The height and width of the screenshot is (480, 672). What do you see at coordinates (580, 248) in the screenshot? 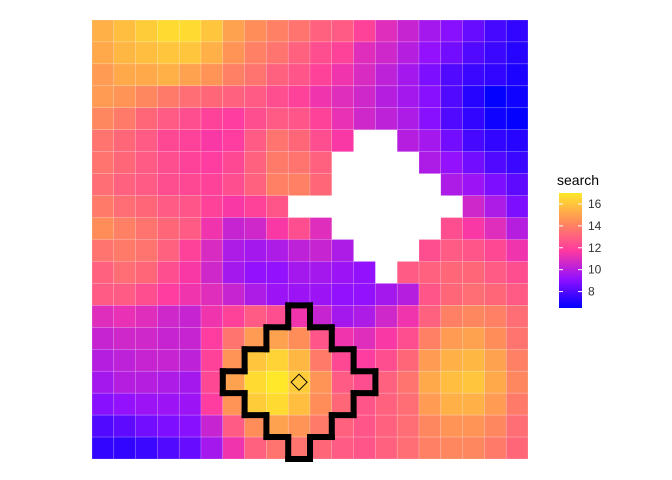
I see `legend-ticks: 8 10 12 14 16` at bounding box center [580, 248].